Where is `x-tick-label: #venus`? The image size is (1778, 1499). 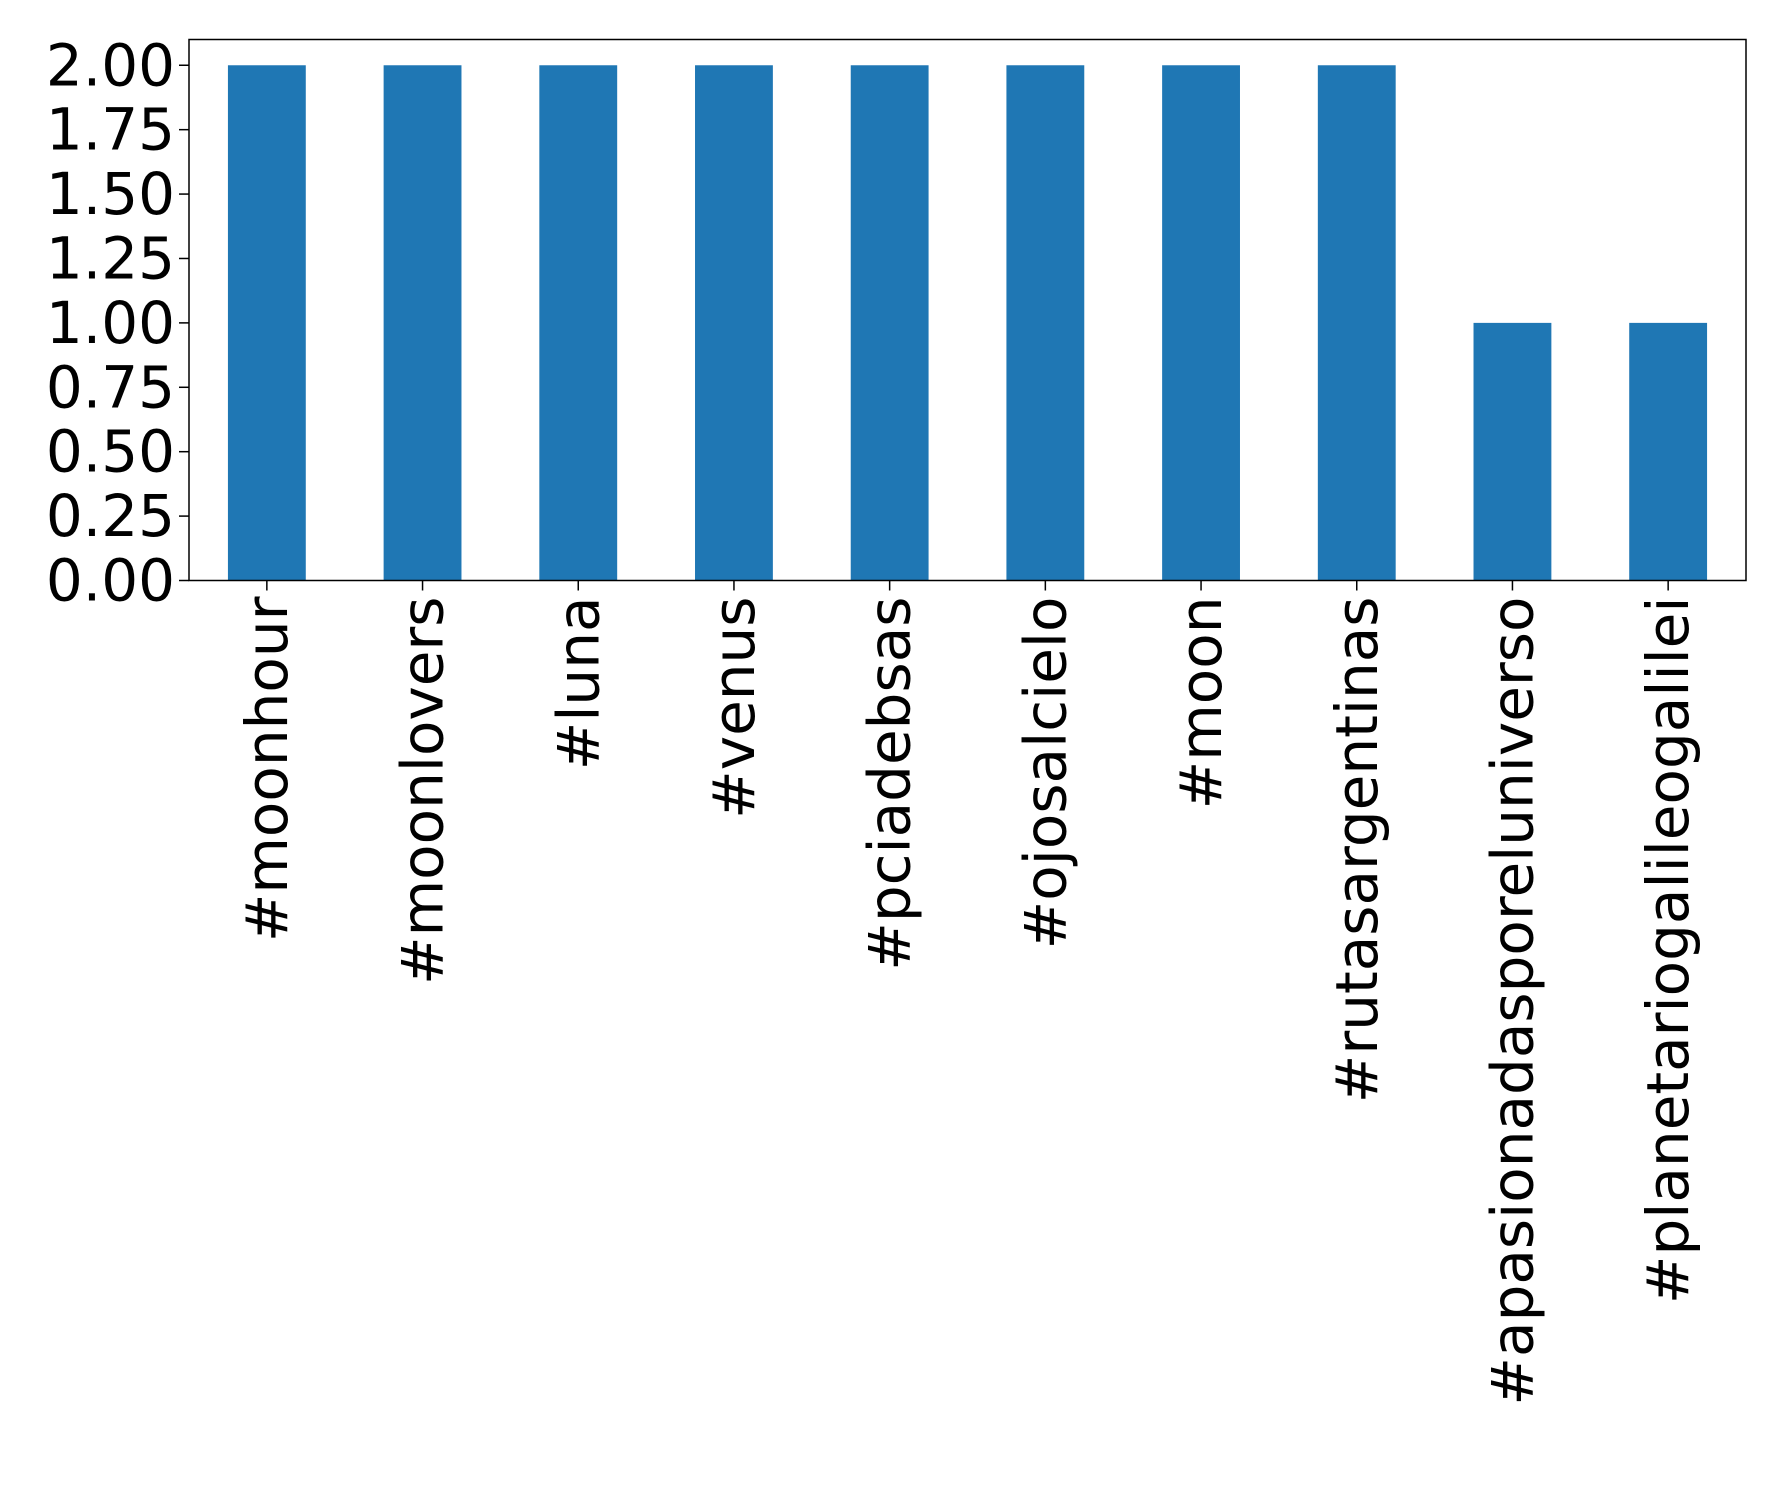 x-tick-label: #venus is located at coordinates (734, 708).